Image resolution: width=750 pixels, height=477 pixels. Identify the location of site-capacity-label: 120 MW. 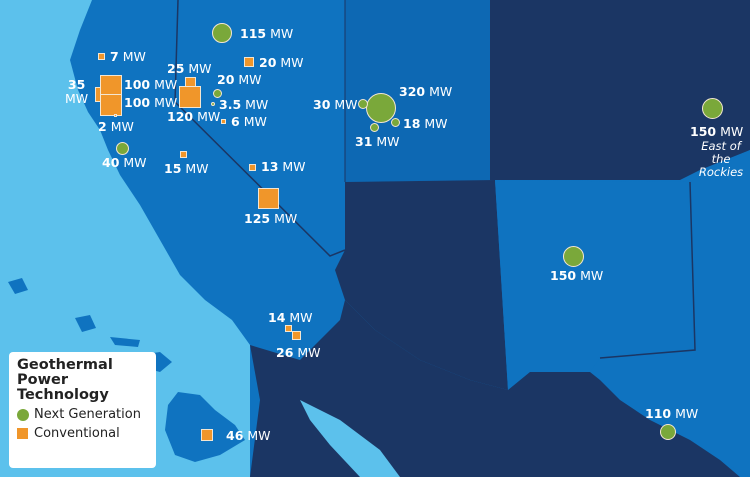
(193, 117).